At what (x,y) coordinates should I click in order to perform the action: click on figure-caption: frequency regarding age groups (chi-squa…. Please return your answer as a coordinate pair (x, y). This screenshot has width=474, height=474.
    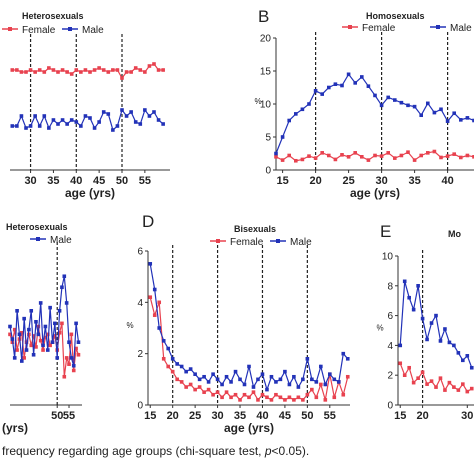
    Looking at the image, I should click on (237, 451).